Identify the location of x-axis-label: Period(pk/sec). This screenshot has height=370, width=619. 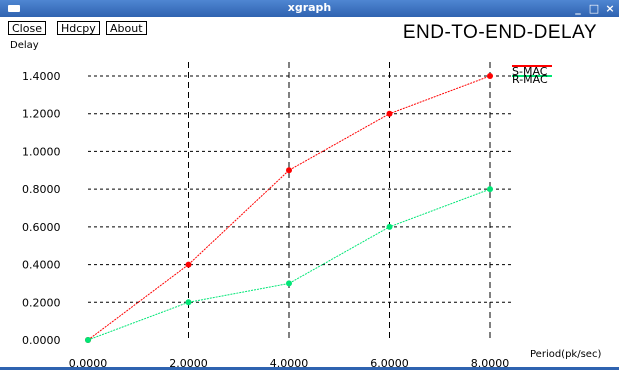
(565, 354).